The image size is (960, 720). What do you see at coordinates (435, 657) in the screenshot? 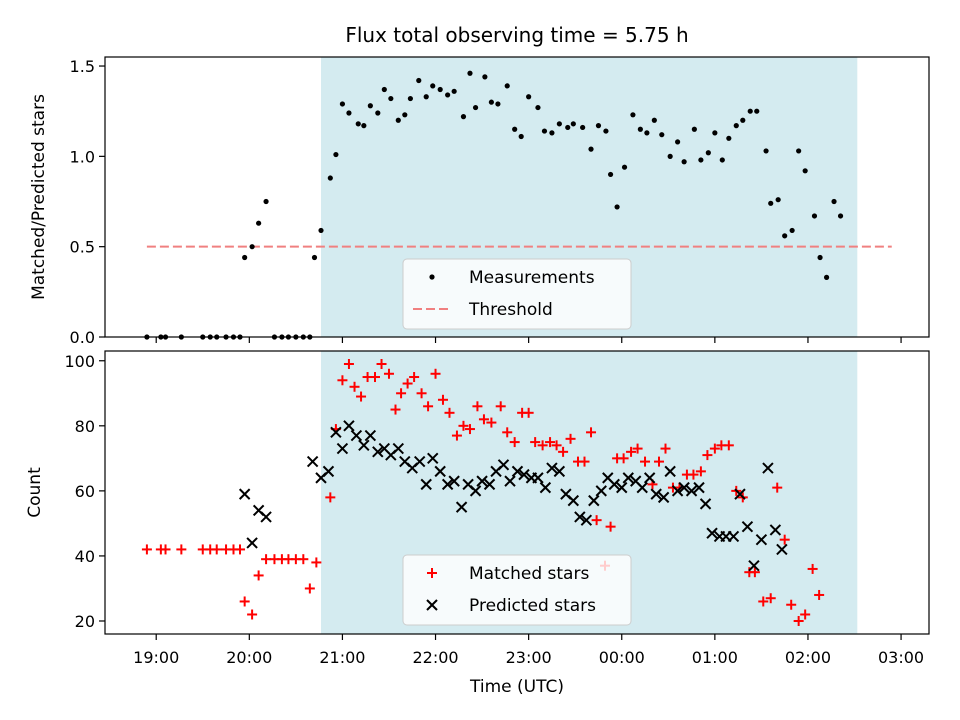
I see `x-tick-label: 22:00` at bounding box center [435, 657].